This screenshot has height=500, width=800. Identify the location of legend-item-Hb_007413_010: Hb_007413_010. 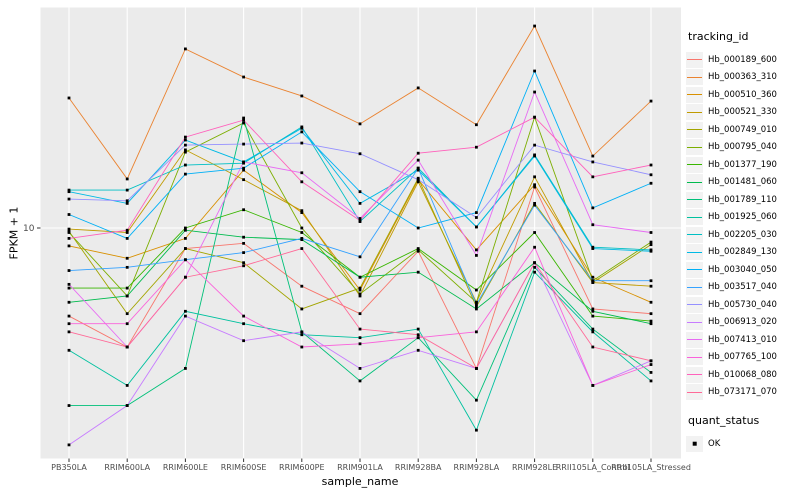
(743, 340).